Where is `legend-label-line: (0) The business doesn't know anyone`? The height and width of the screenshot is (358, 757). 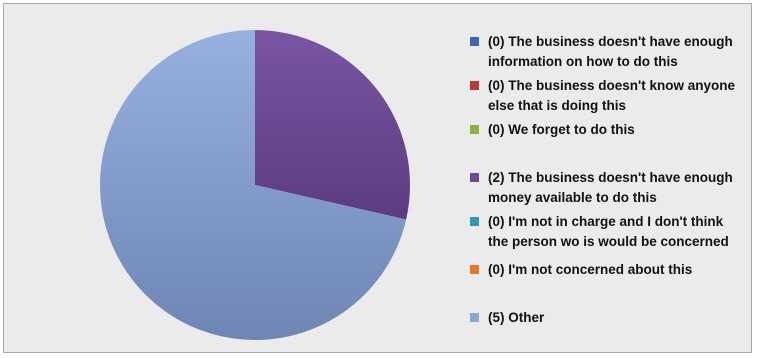
legend-label-line: (0) The business doesn't know anyone is located at coordinates (612, 85).